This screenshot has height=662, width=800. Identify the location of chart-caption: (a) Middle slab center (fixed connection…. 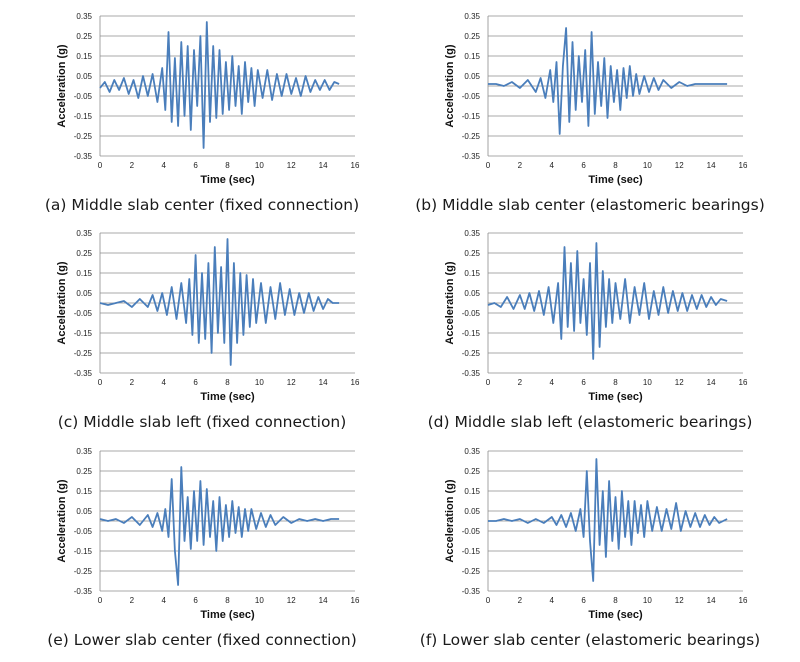
(202, 205).